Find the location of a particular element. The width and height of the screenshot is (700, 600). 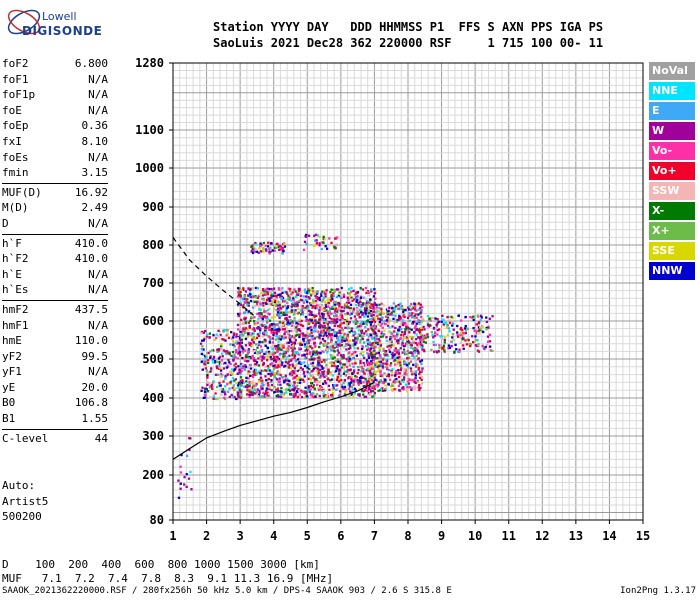

y-tick-label: 1100 is located at coordinates (149, 130).